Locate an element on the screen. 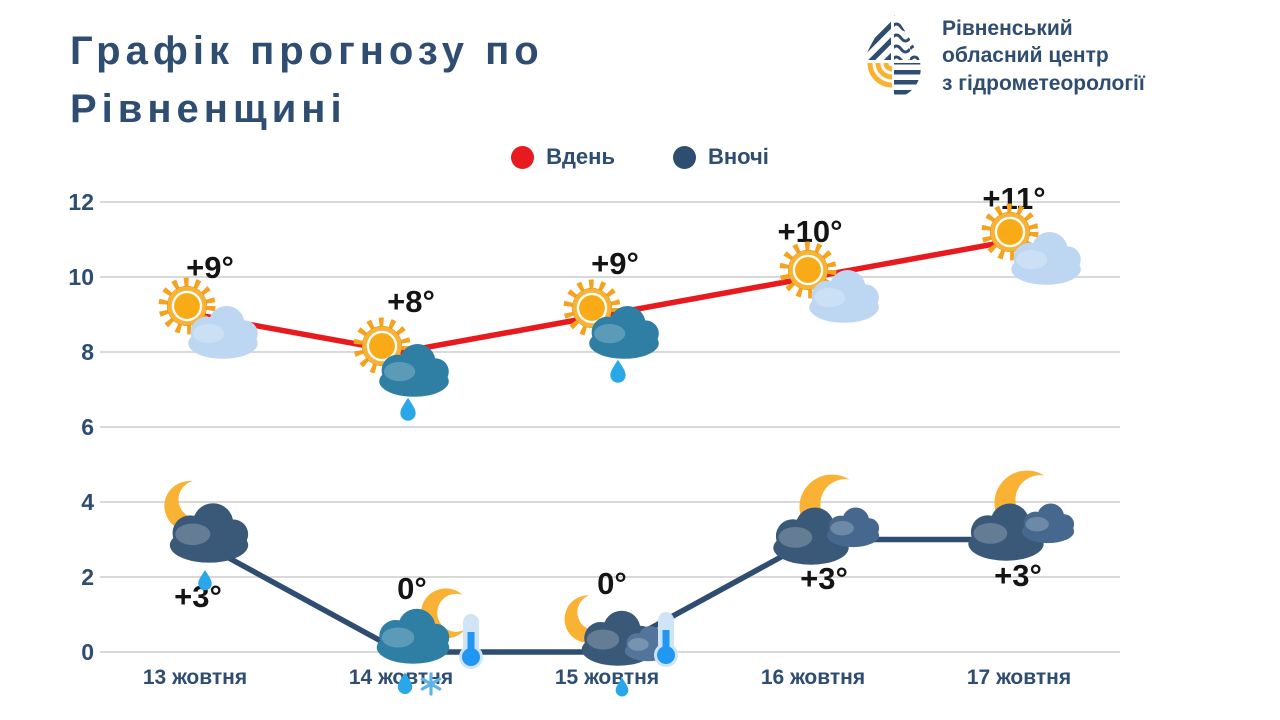 The image size is (1280, 720). moon-rain-thermometer-icon is located at coordinates (618, 642).